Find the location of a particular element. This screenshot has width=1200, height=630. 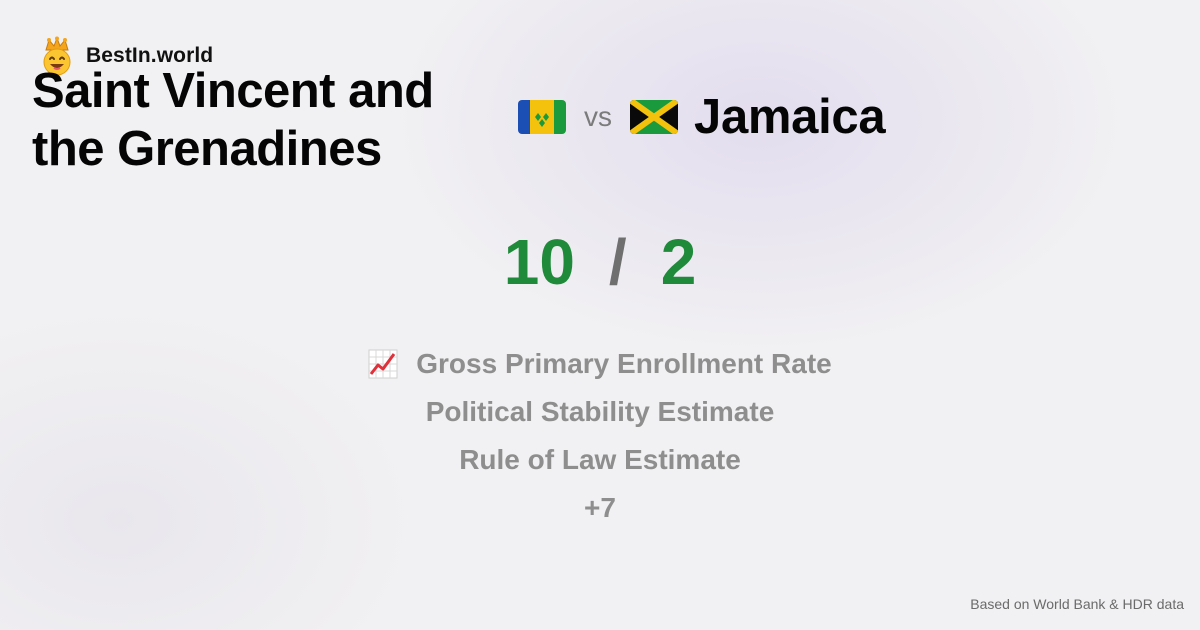

metric-label: Political Stability Estimate is located at coordinates (600, 411).